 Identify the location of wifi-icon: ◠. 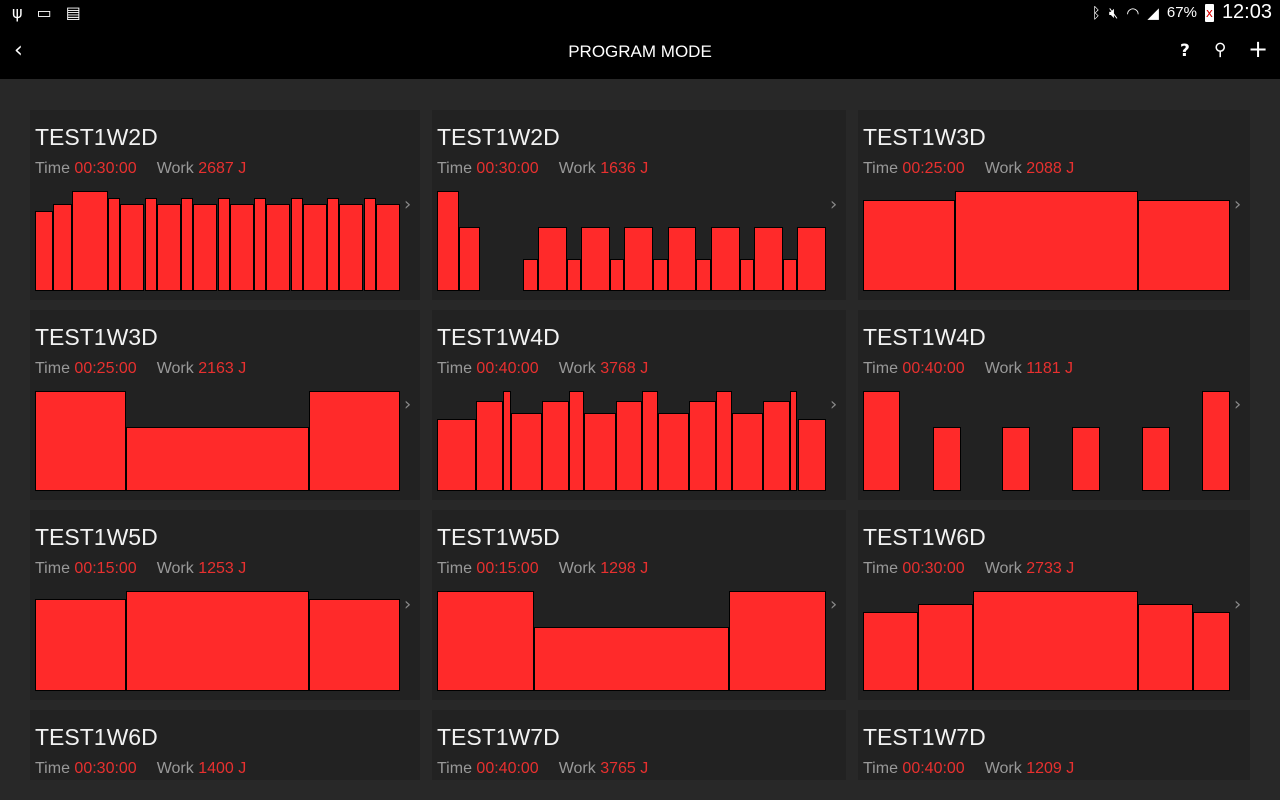
(1133, 12).